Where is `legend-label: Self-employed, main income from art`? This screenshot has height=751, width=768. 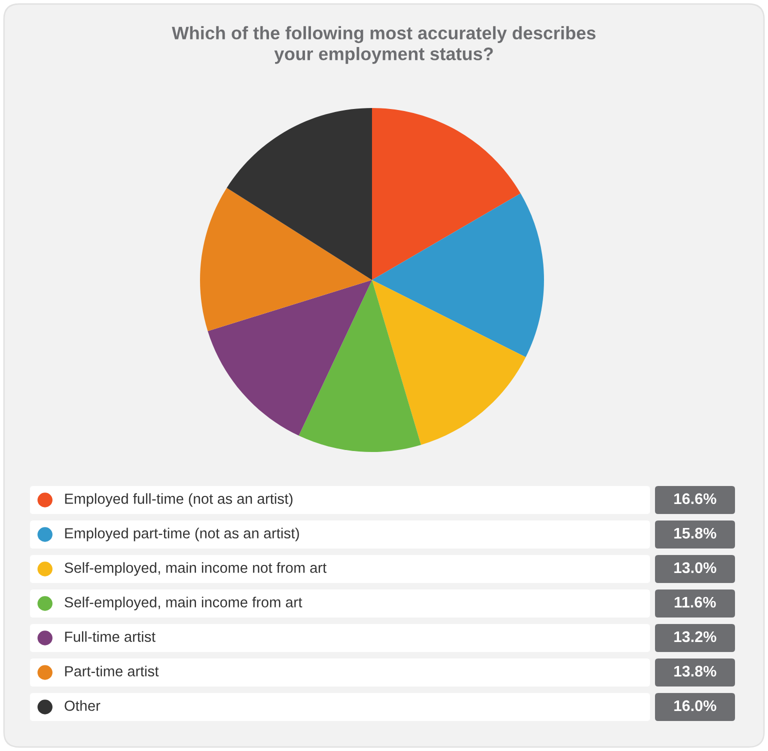
legend-label: Self-employed, main income from art is located at coordinates (183, 603).